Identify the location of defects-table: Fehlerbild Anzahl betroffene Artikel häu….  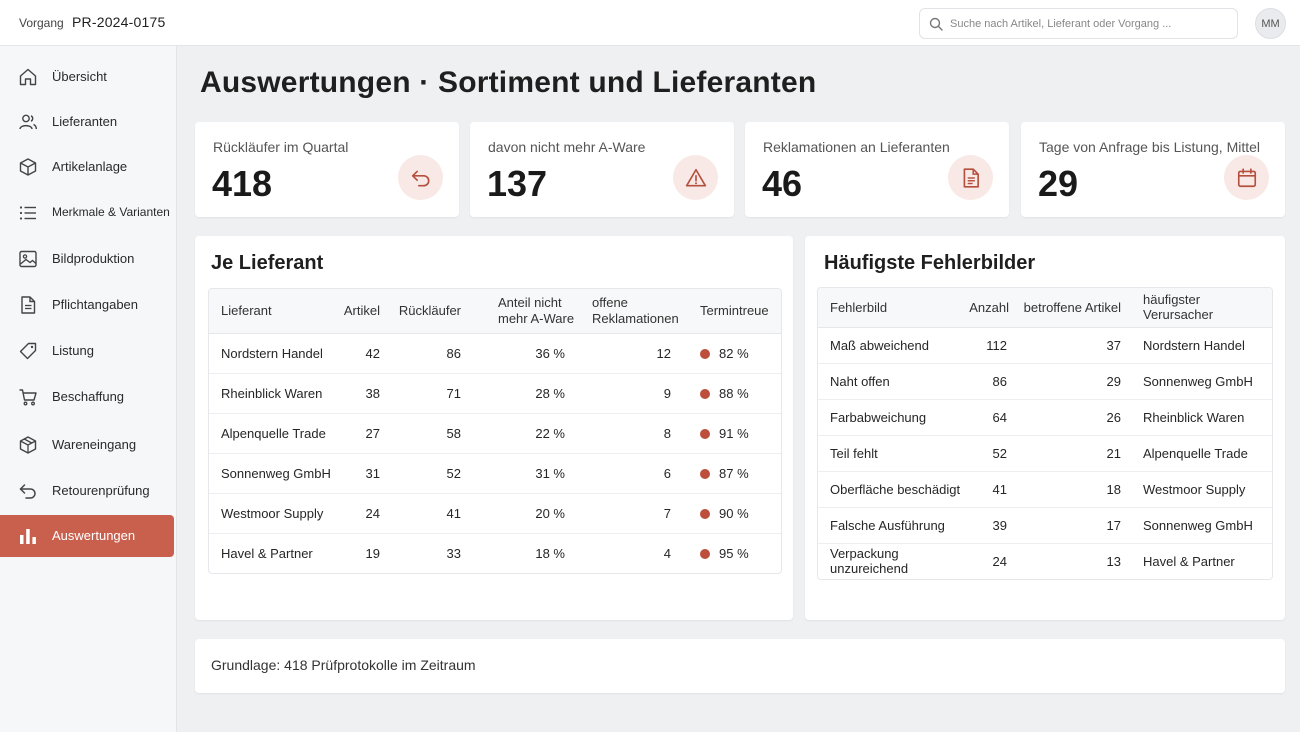
(1045, 433).